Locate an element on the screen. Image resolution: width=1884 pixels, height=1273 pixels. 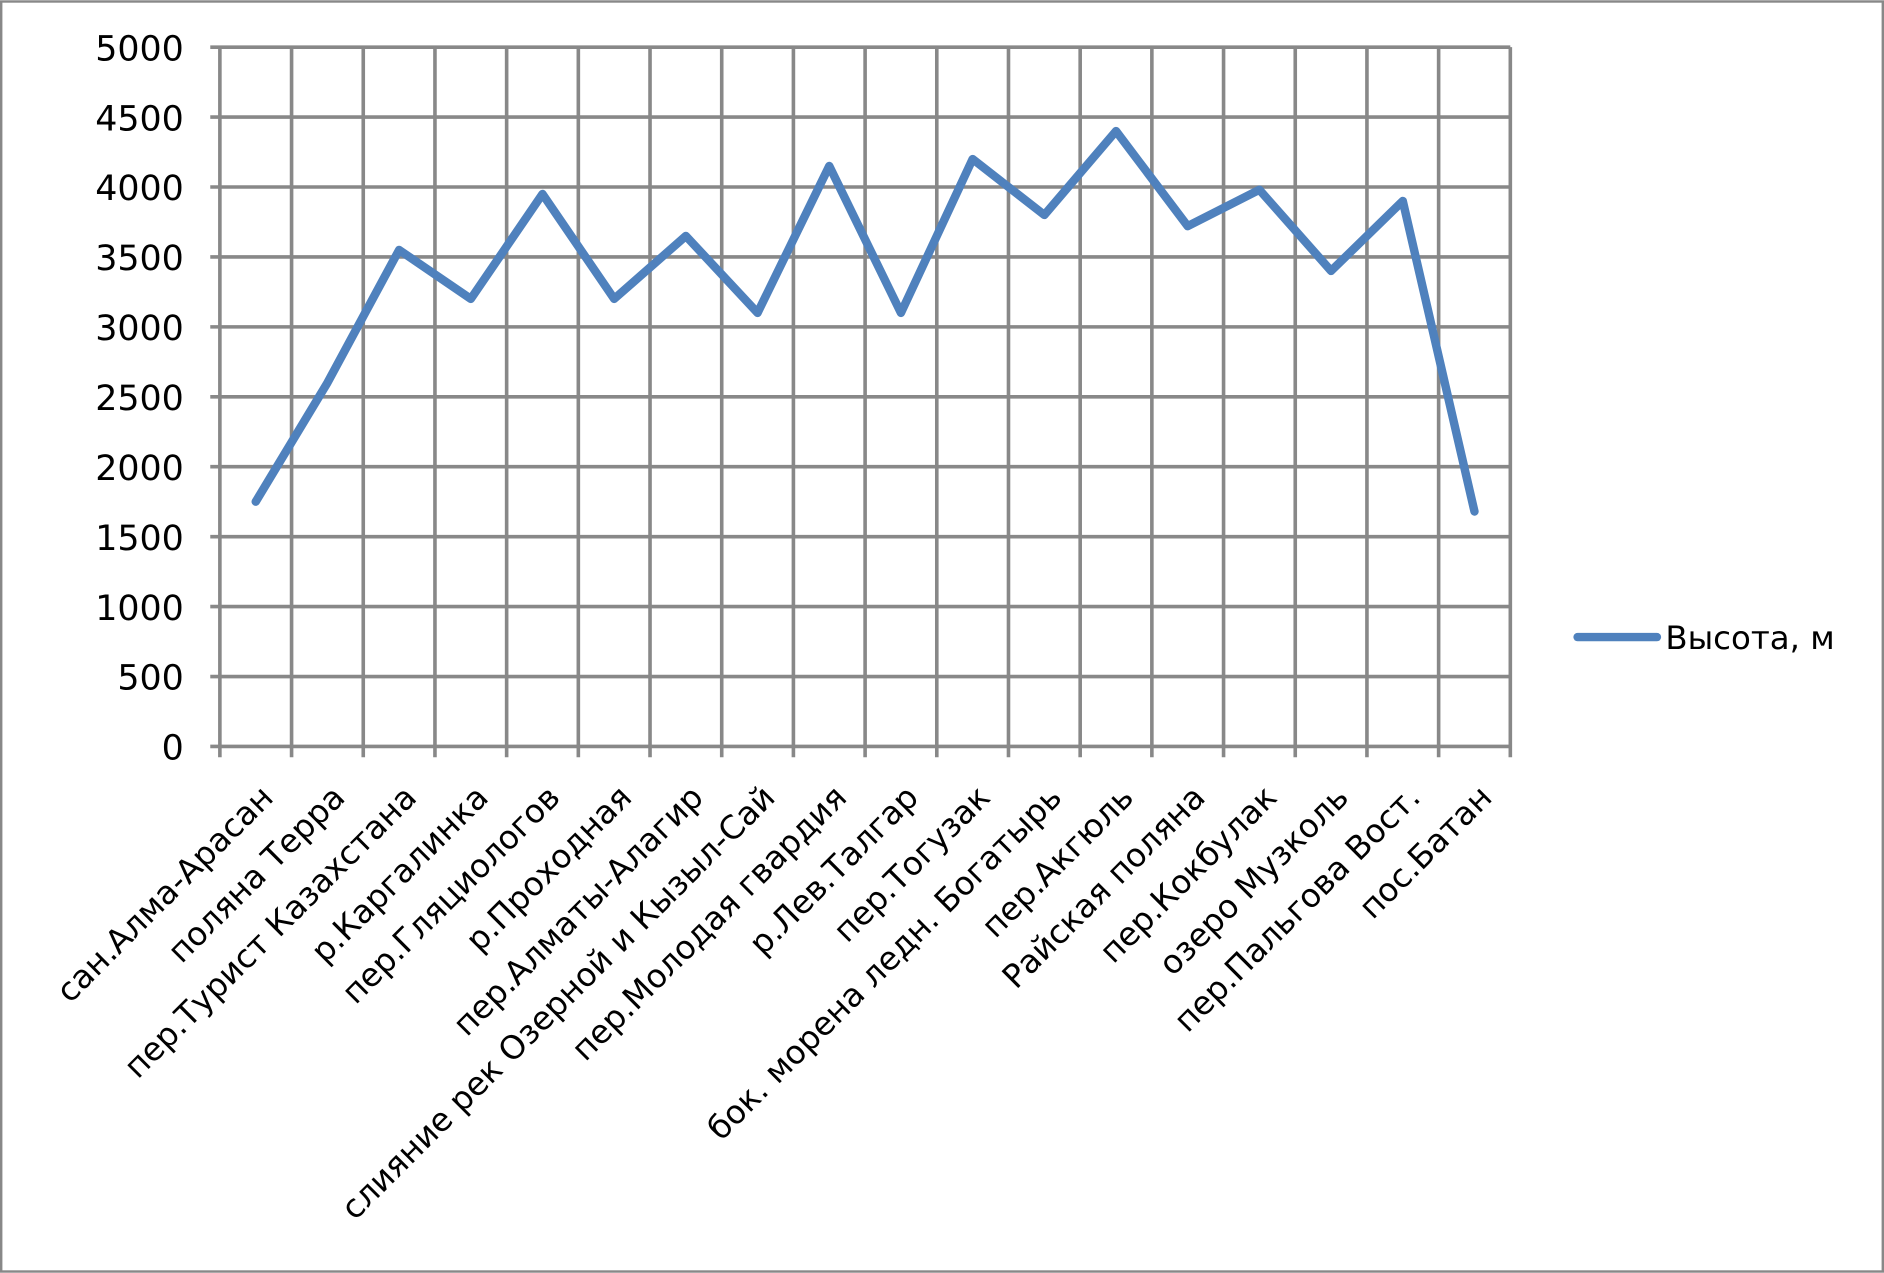
y-tick-label: 2000 is located at coordinates (139, 469).